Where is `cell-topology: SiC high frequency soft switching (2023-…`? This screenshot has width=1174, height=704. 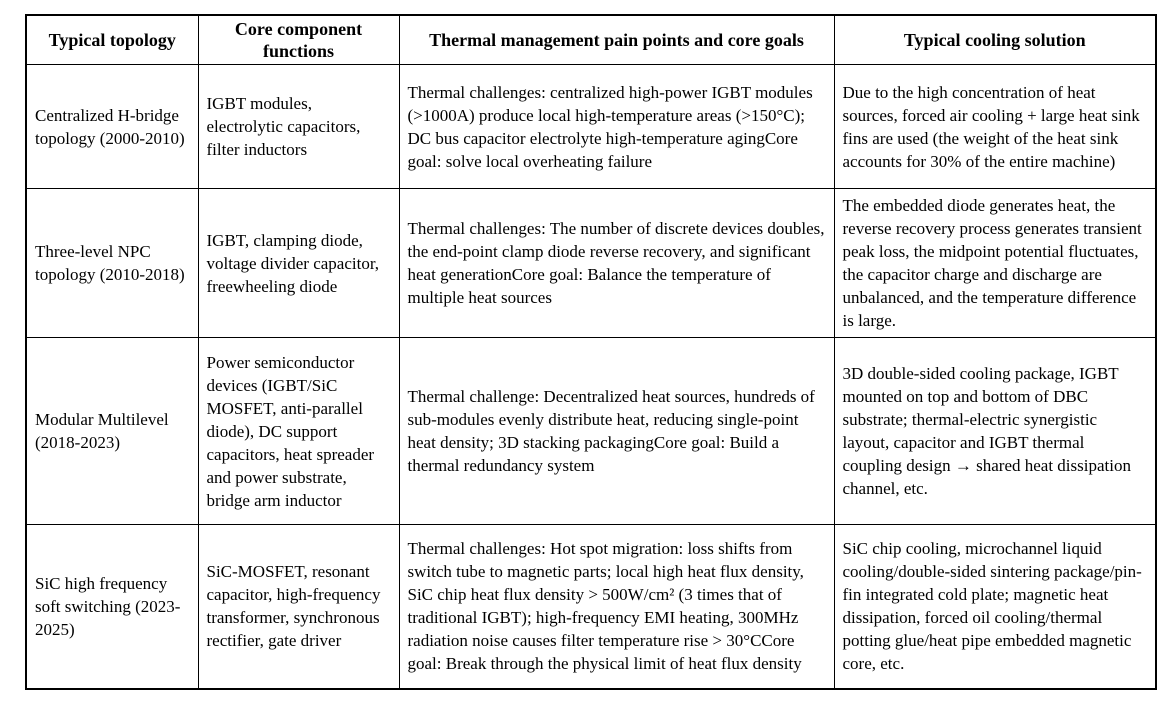
cell-topology: SiC high frequency soft switching (2023-… is located at coordinates (112, 606).